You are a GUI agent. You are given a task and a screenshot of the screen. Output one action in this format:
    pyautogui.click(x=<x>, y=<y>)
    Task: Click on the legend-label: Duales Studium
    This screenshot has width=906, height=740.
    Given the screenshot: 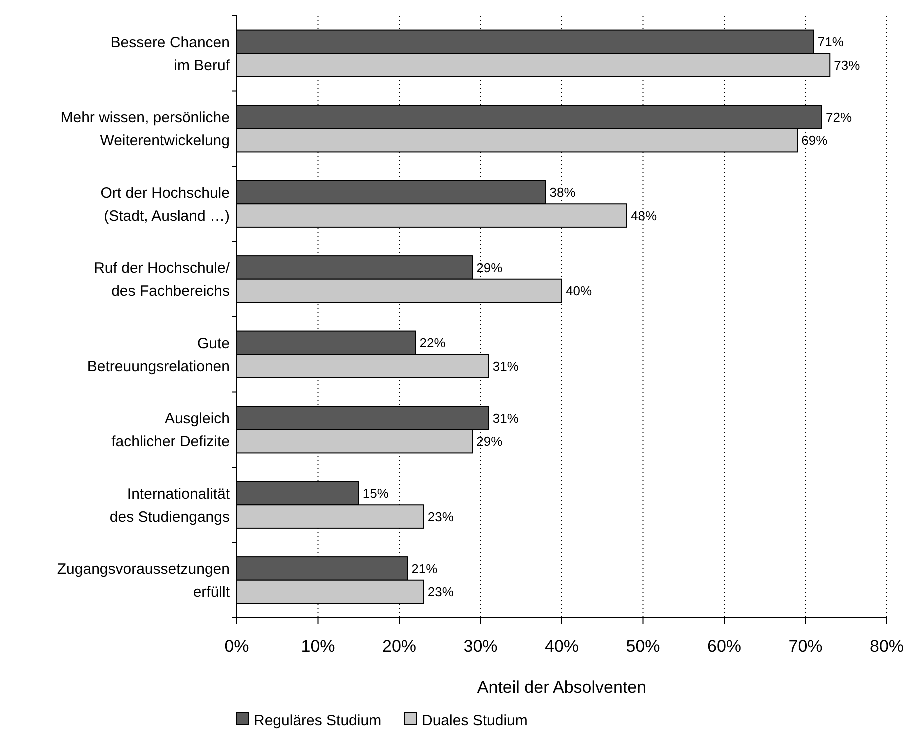 What is the action you would take?
    pyautogui.click(x=475, y=721)
    